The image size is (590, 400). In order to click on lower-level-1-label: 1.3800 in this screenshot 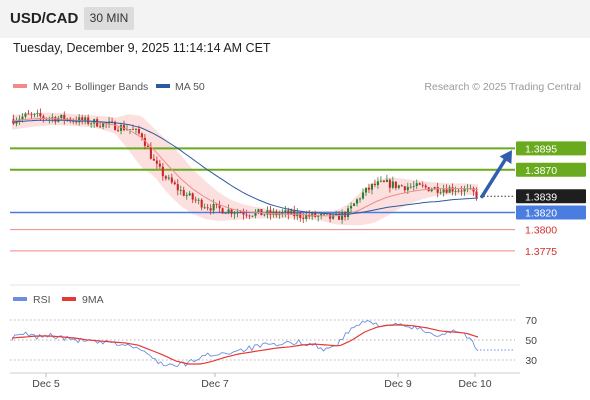, I will do `click(541, 231)`.